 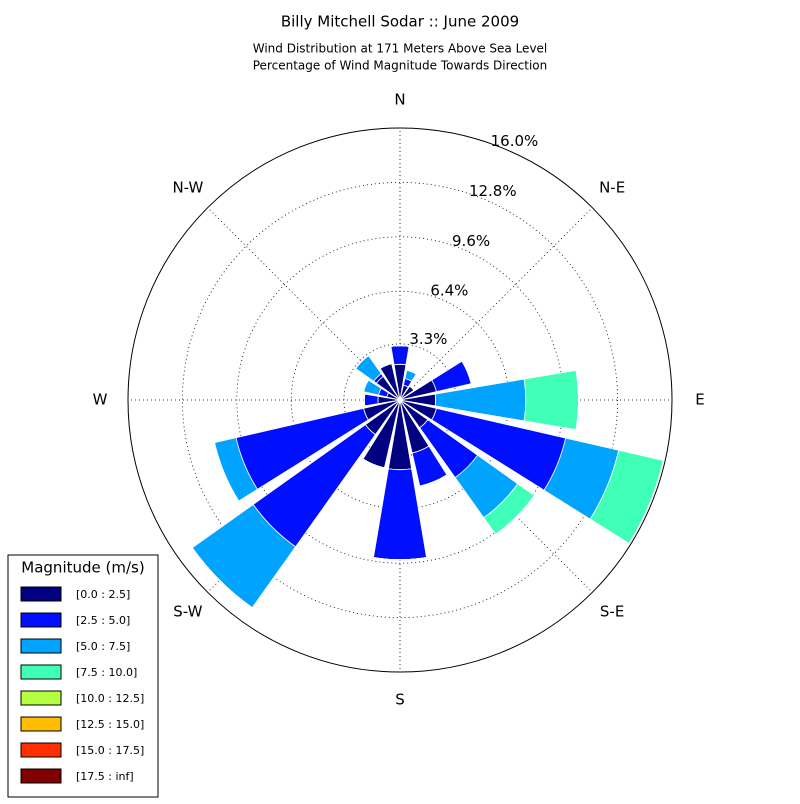 What do you see at coordinates (471, 241) in the screenshot?
I see `r-tick-label: 9.6%` at bounding box center [471, 241].